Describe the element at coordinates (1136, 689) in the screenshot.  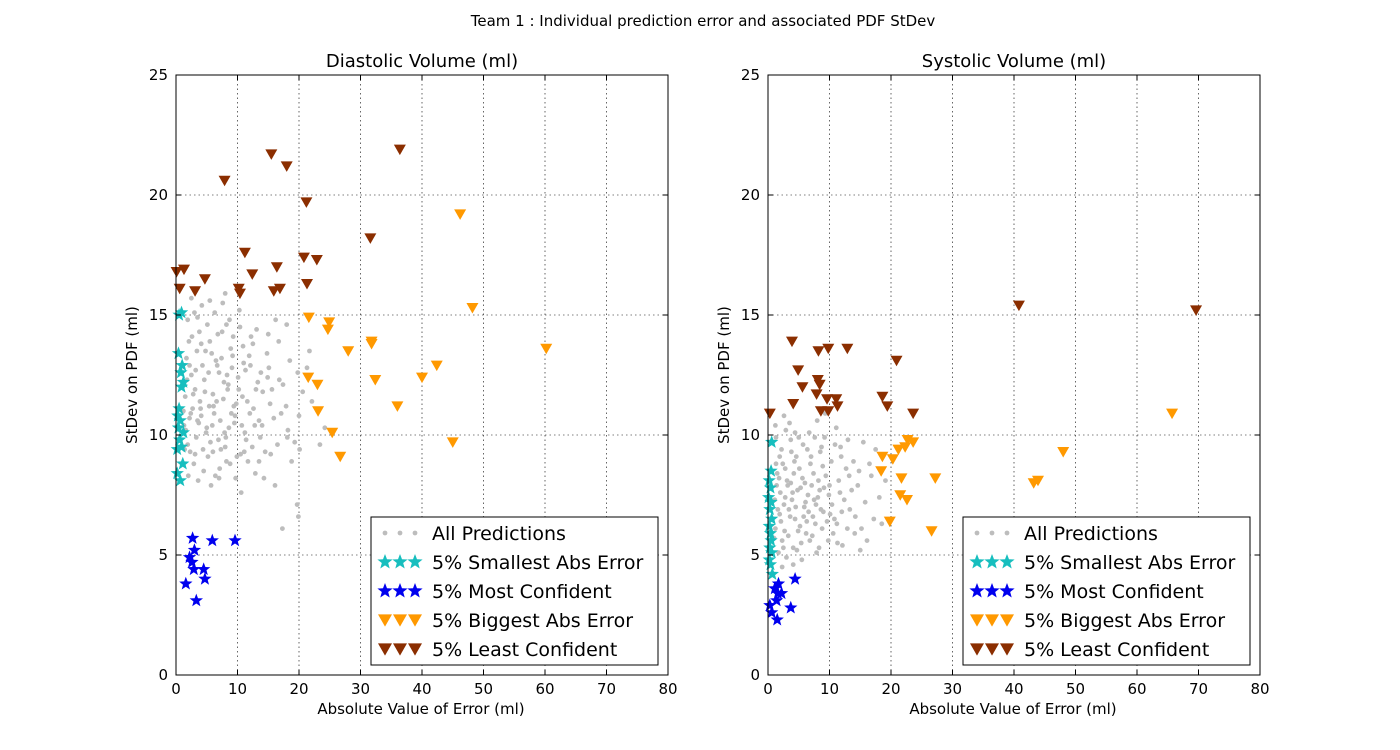
I see `x-tick-label: 60` at that location.